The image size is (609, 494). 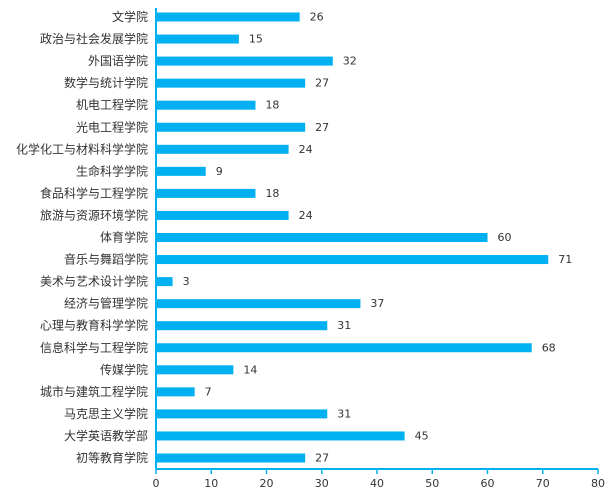 What do you see at coordinates (377, 303) in the screenshot?
I see `value-label: 37` at bounding box center [377, 303].